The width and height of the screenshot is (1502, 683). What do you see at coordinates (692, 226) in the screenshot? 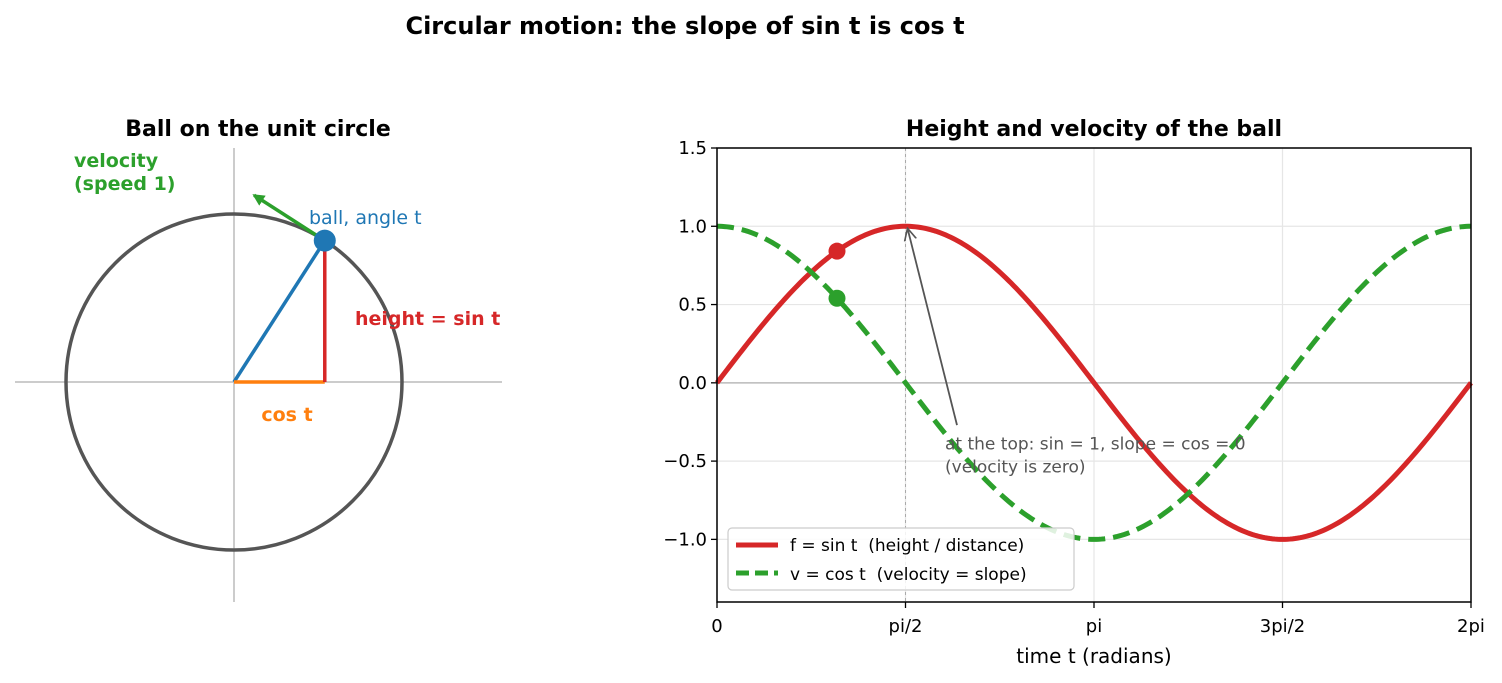
I see `y-tick-label: 1.0` at bounding box center [692, 226].